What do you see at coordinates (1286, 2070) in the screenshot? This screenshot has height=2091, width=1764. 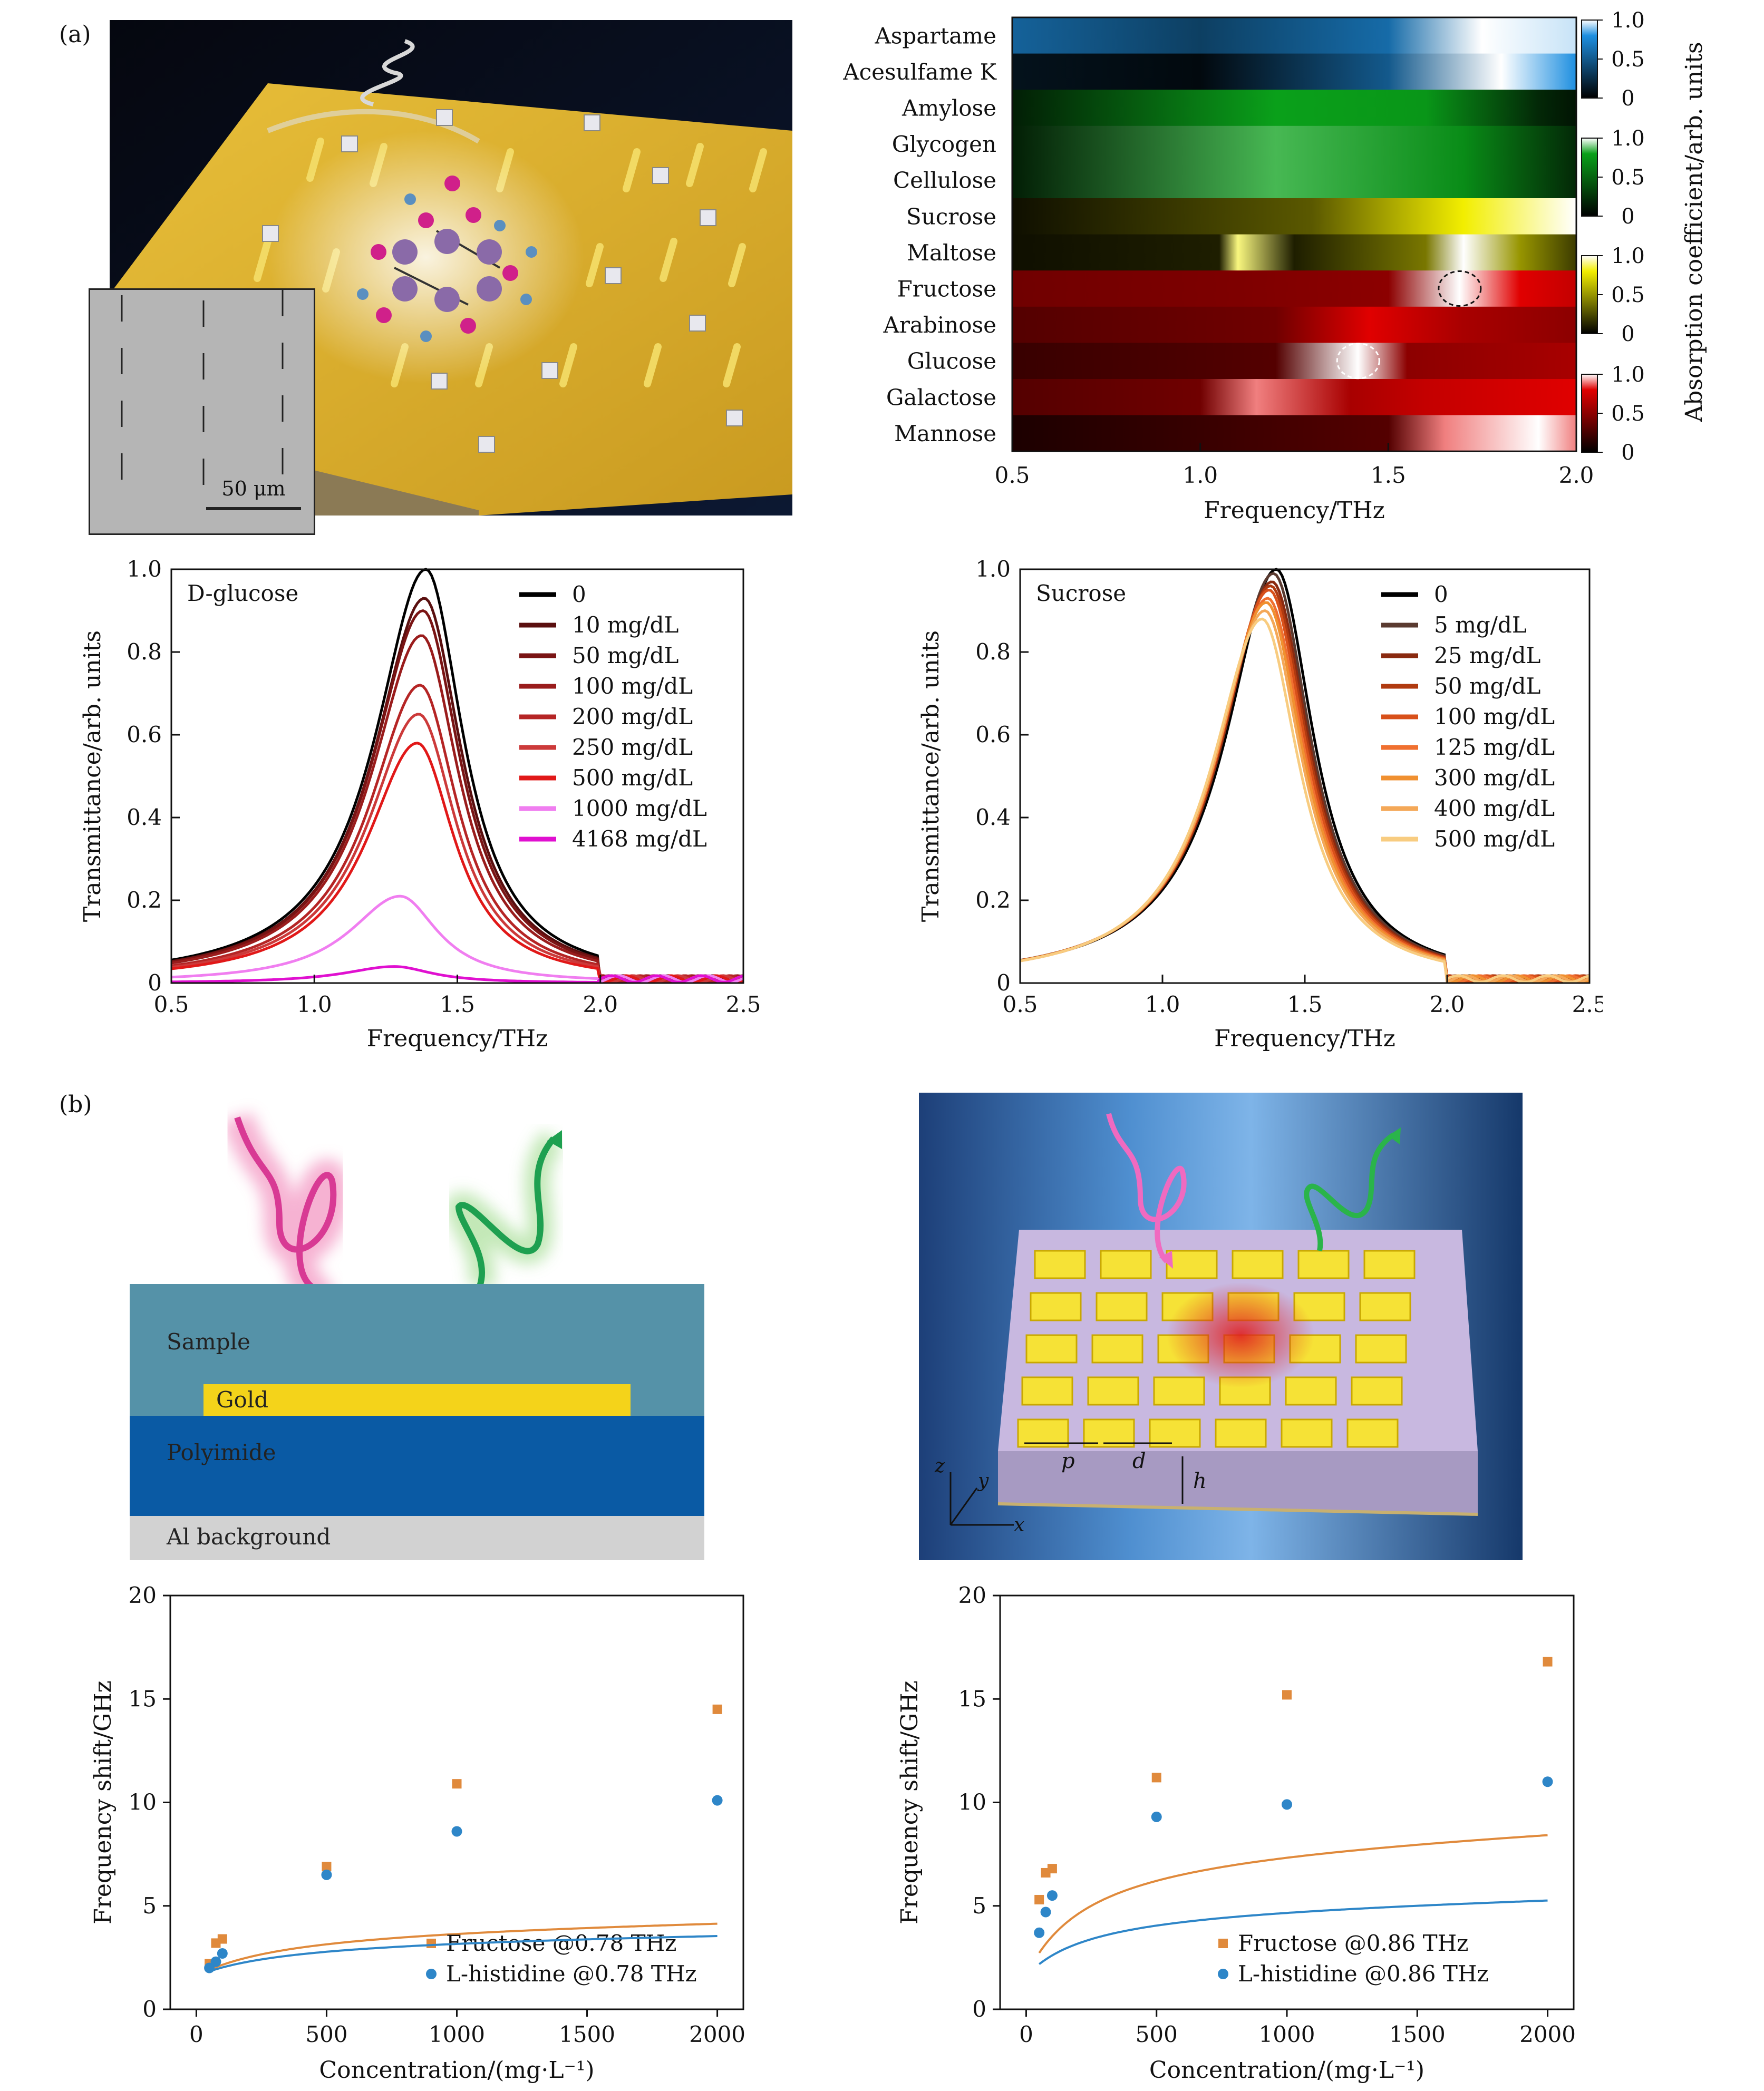 I see `x-axis-label: Concentration/(mg·L⁻¹)` at bounding box center [1286, 2070].